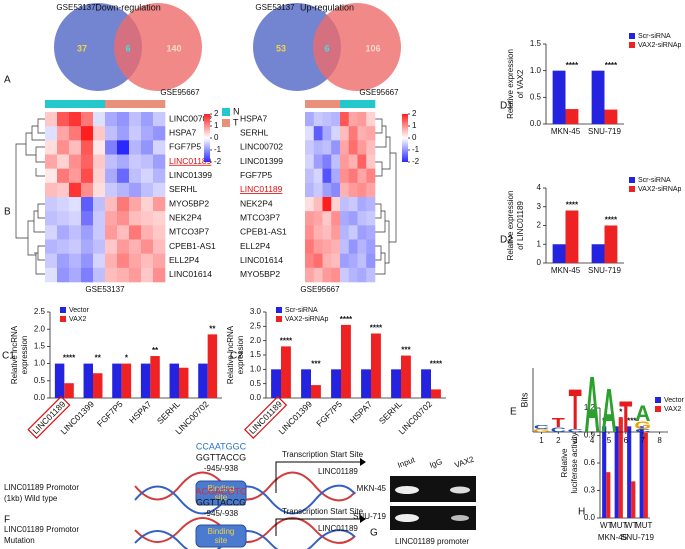 Image resolution: width=685 pixels, height=549 pixels. I want to click on row-label: FGF7P5, so click(185, 147).